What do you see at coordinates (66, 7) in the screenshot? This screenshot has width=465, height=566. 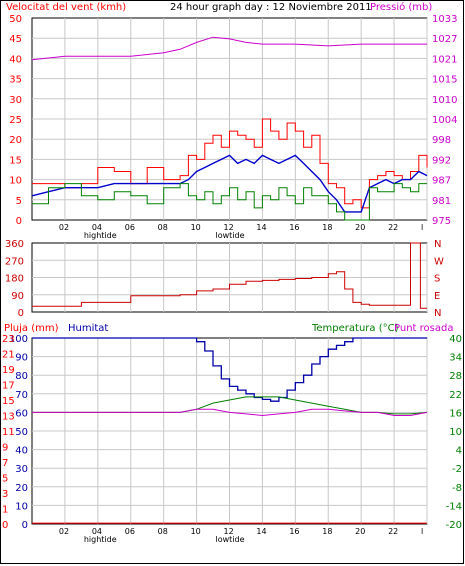 I see `speed-axis-title: Velocitat del vent (kmh)` at bounding box center [66, 7].